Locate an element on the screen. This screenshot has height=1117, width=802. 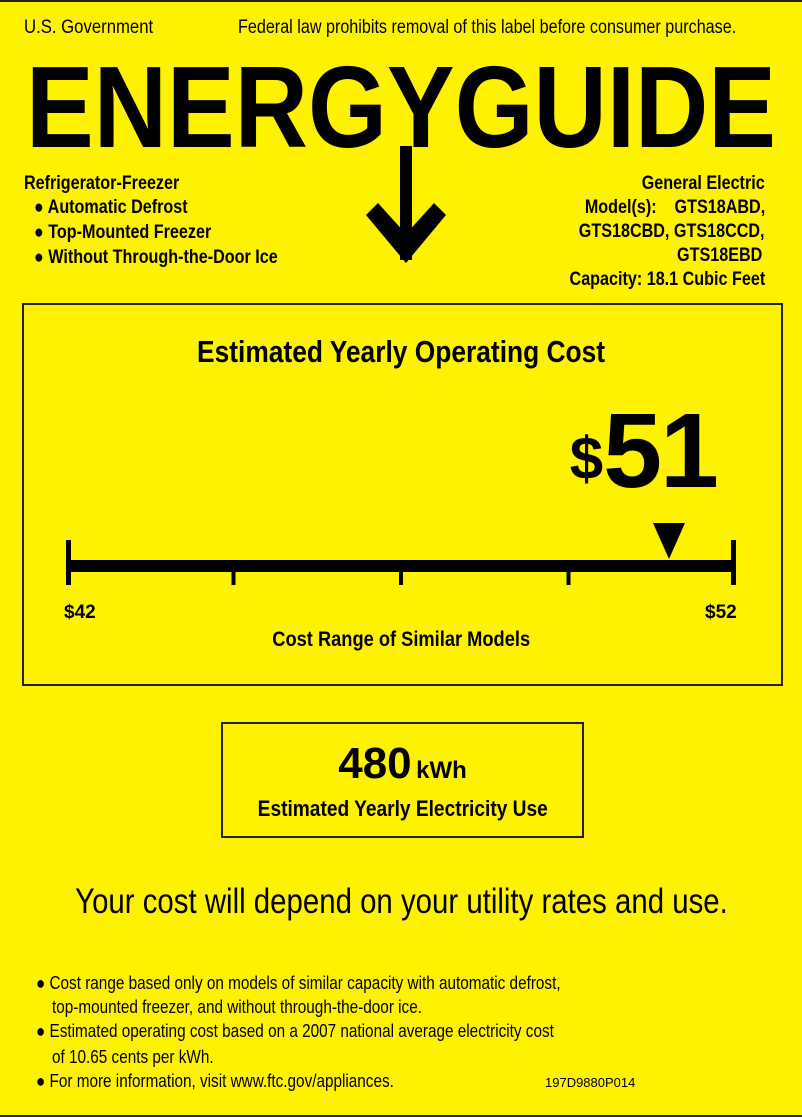
cost-value: $51 is located at coordinates (644, 451).